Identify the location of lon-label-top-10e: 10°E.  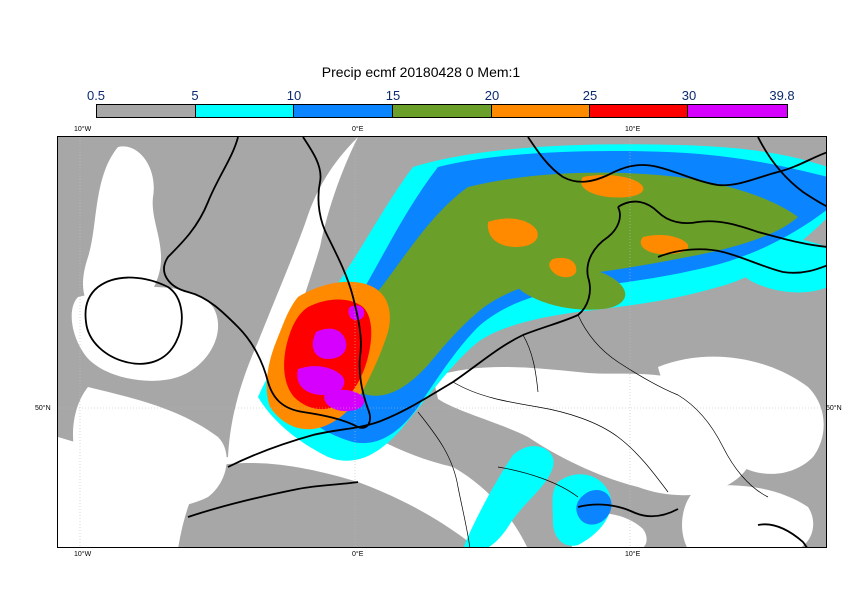
(633, 129).